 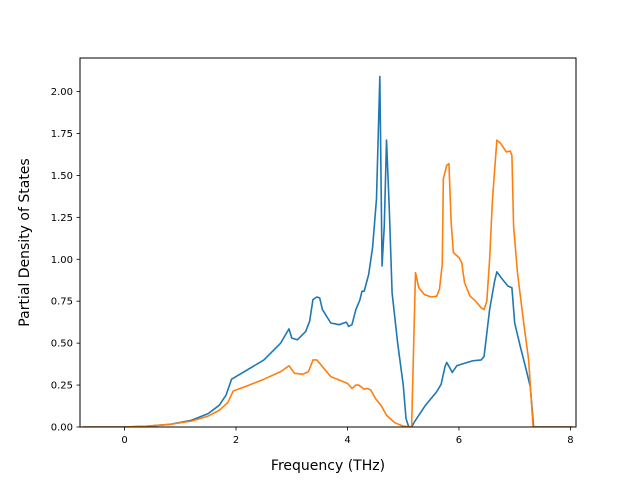 What do you see at coordinates (62, 176) in the screenshot?
I see `y-tick-label: 1.50` at bounding box center [62, 176].